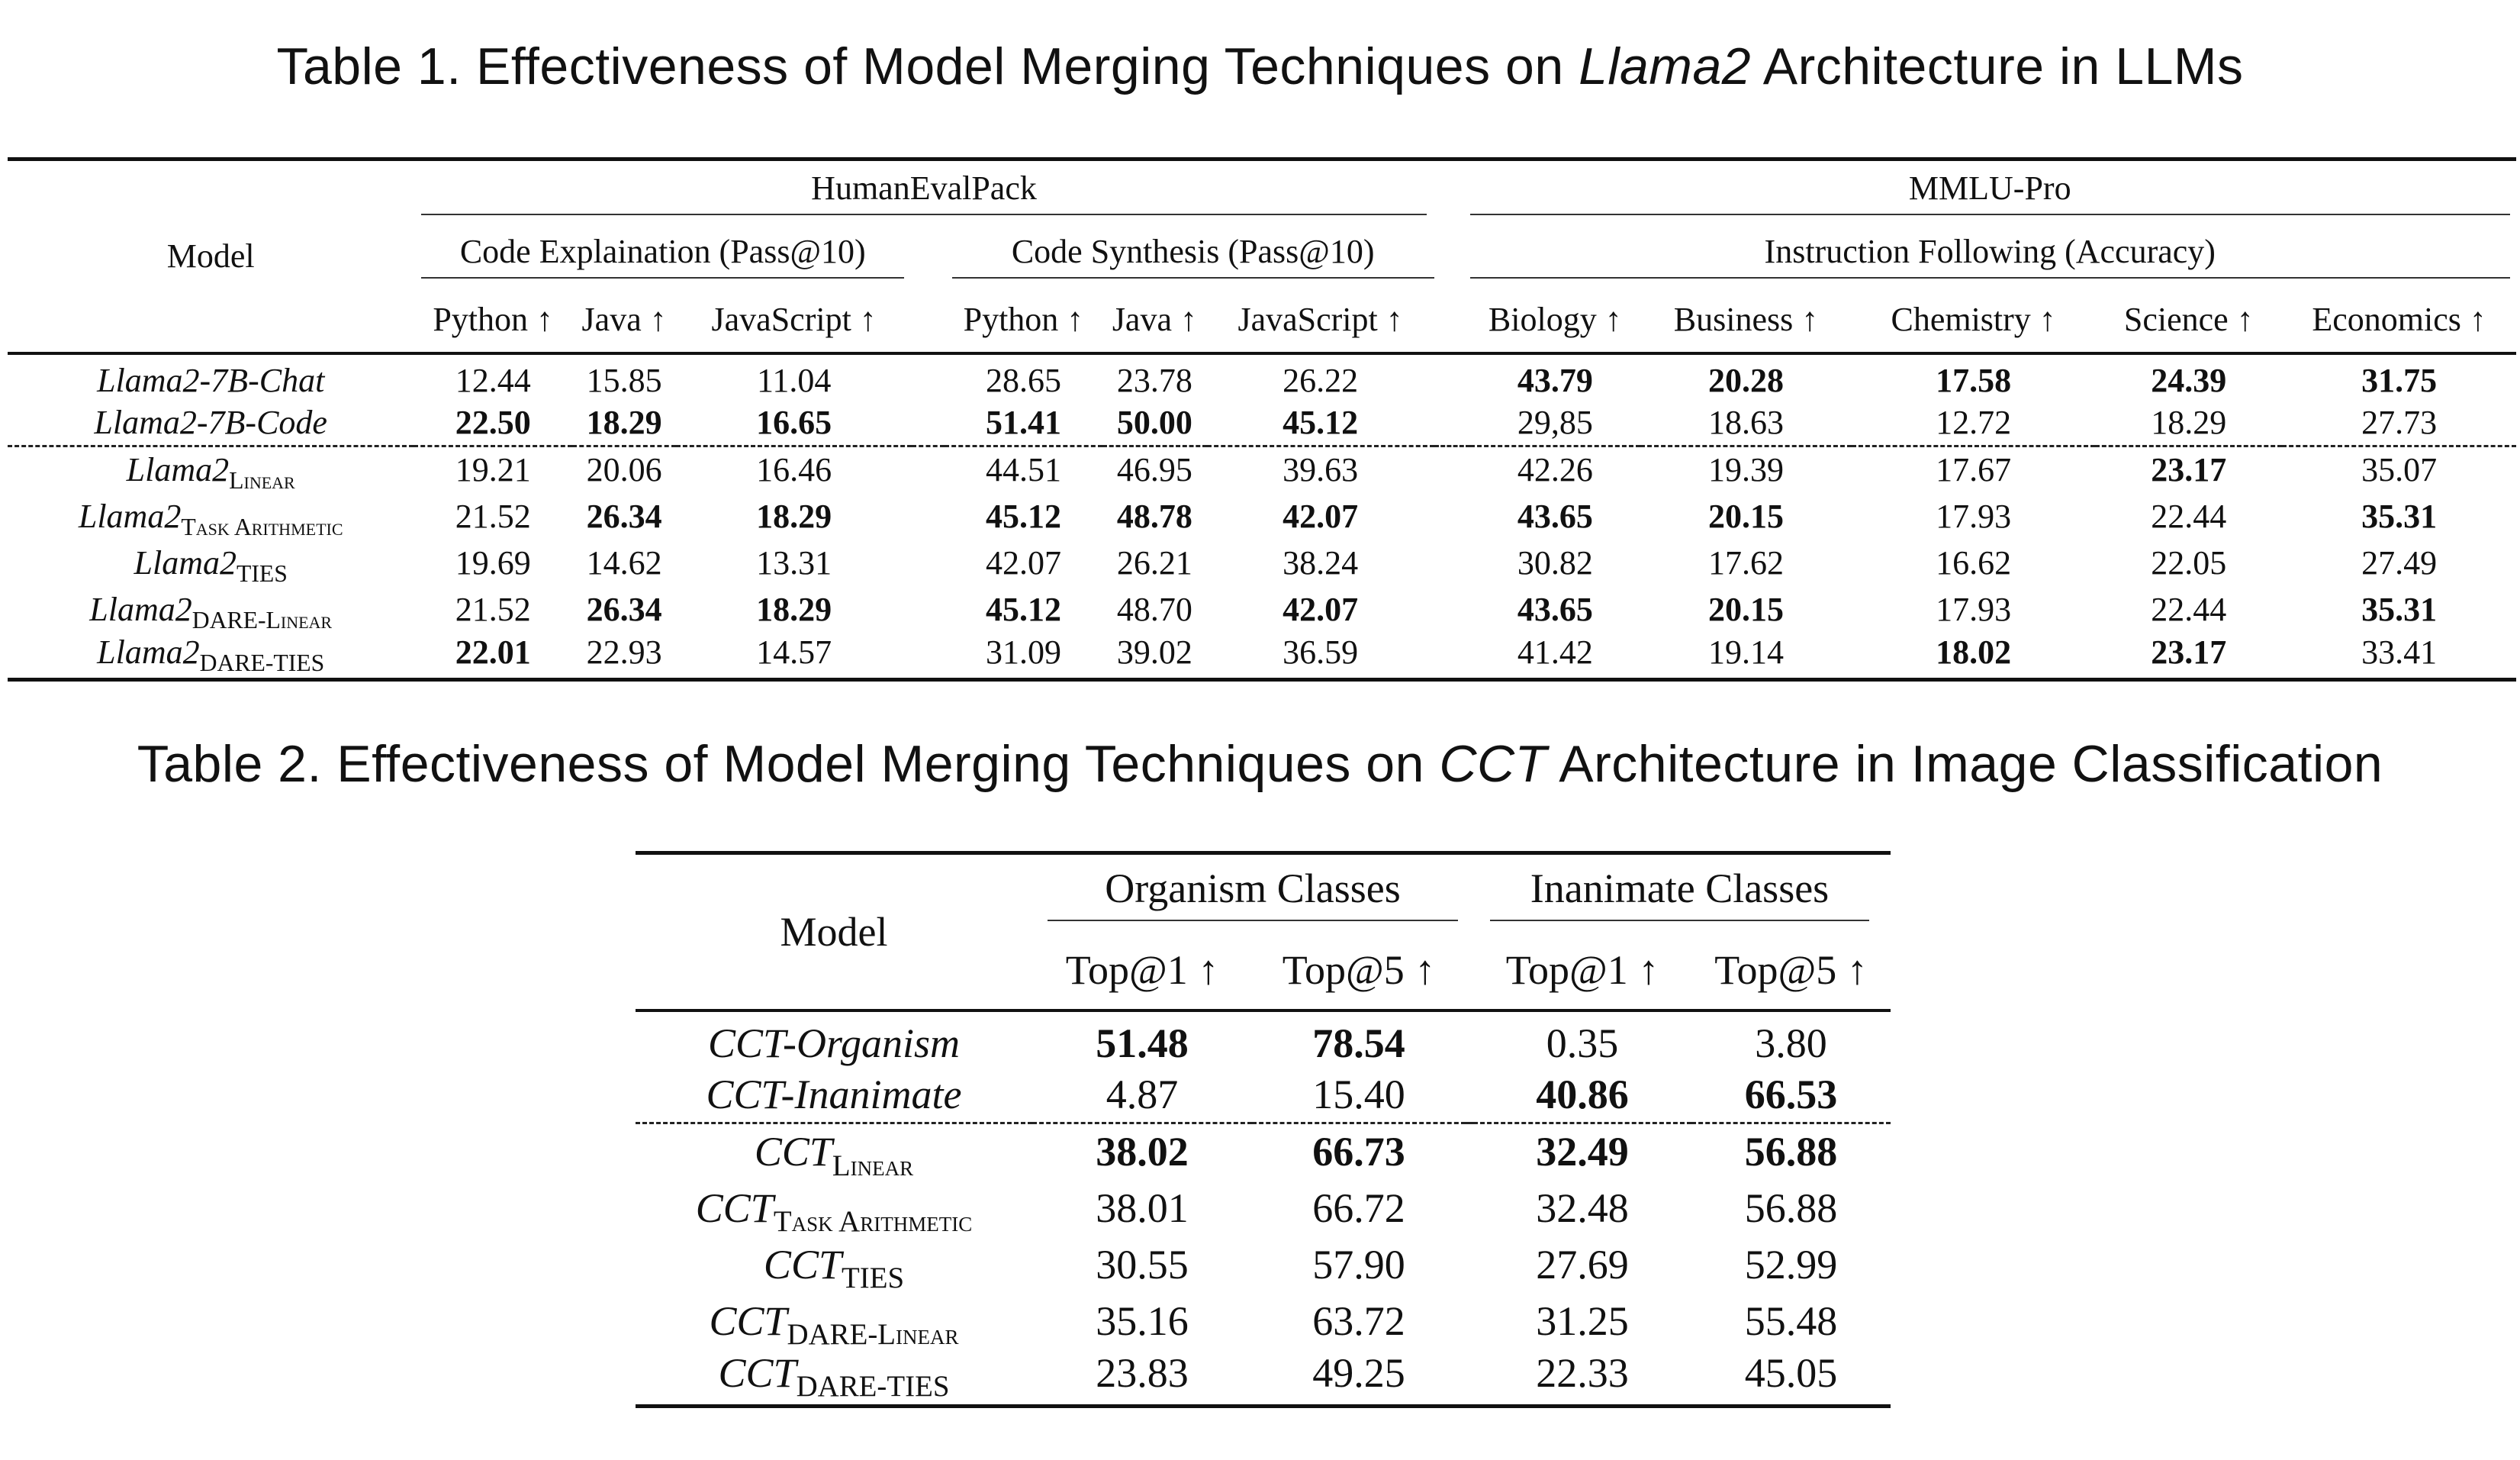  What do you see at coordinates (1555, 469) in the screenshot?
I see `table-cell: 42.26` at bounding box center [1555, 469].